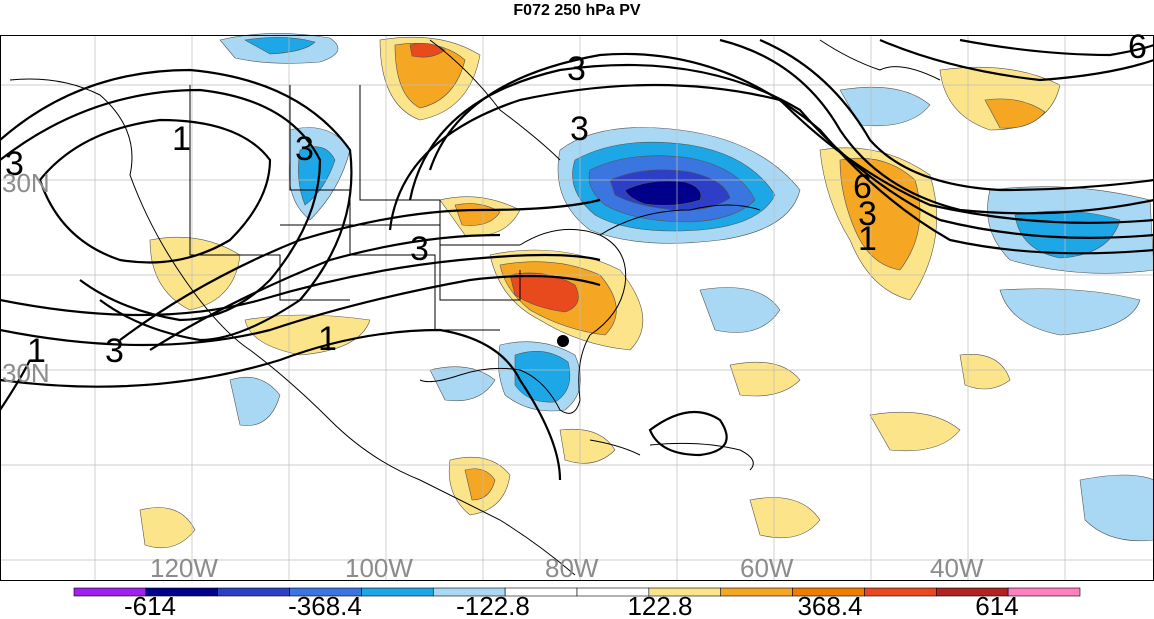 The width and height of the screenshot is (1154, 619). What do you see at coordinates (577, 10) in the screenshot?
I see `map-title: F072 250 hPa PV` at bounding box center [577, 10].